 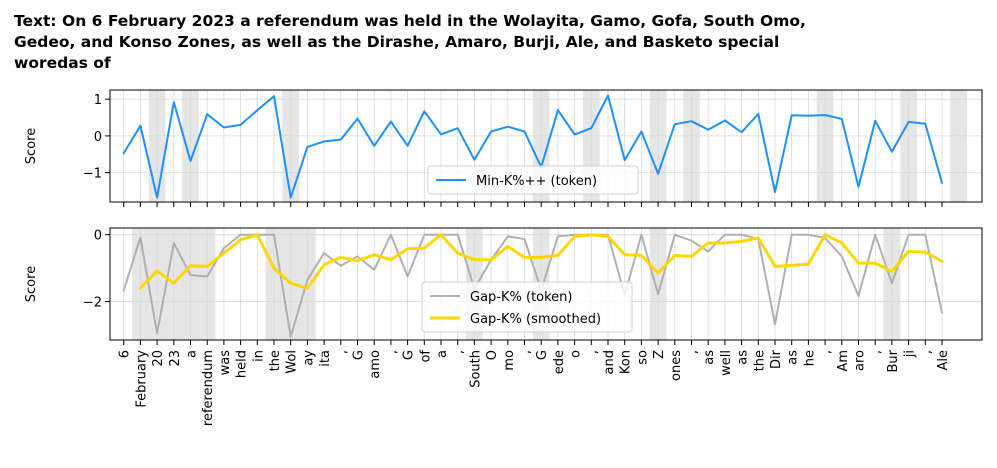 I want to click on xtick-label-42: ,, so click(x=826, y=352).